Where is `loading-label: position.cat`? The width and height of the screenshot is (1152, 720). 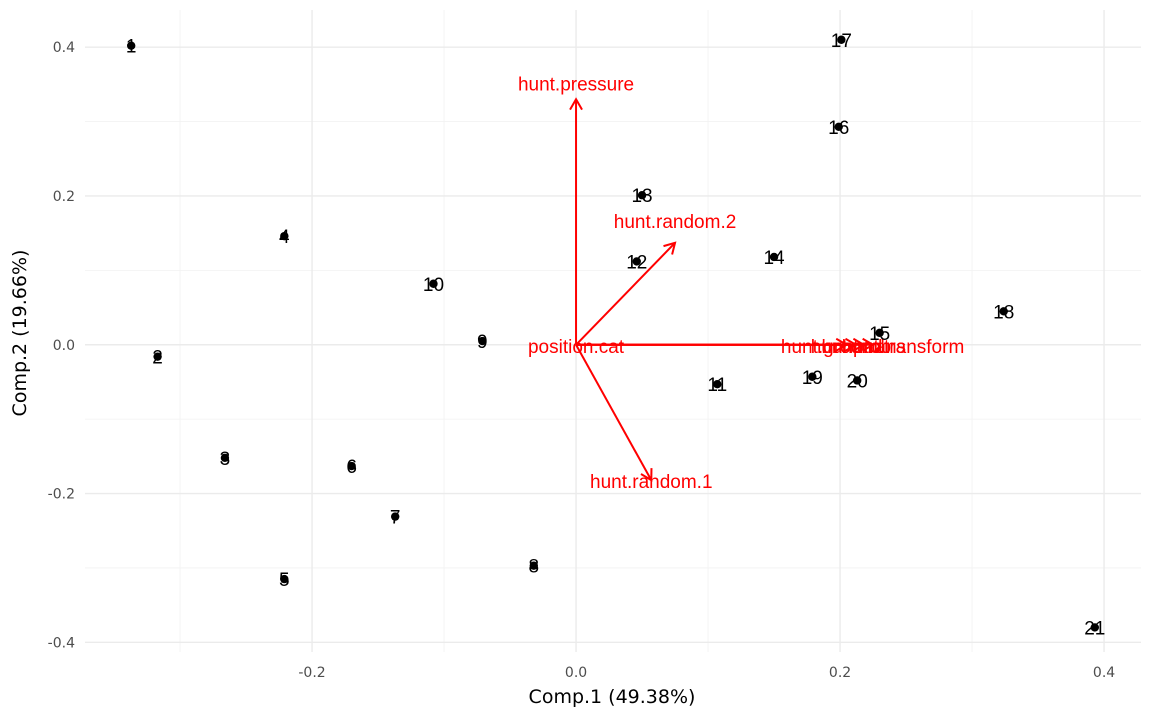
loading-label: position.cat is located at coordinates (576, 347).